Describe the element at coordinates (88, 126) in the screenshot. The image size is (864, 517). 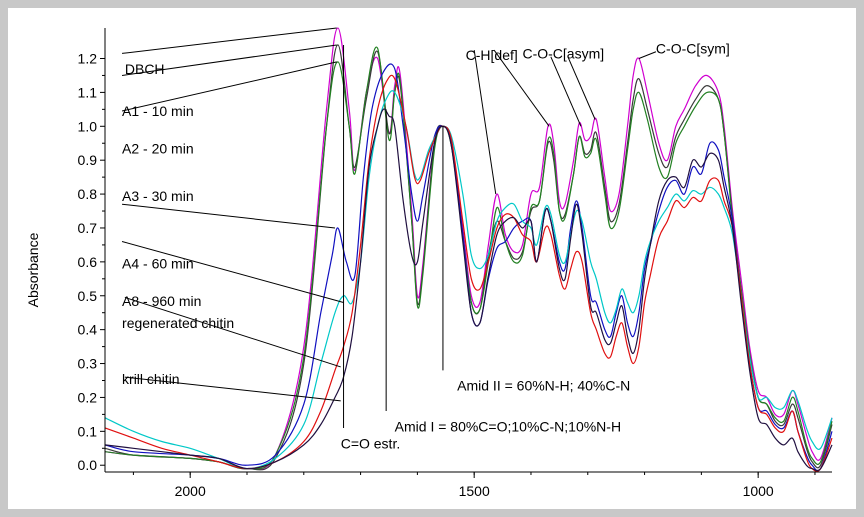
I see `y-tick-label: 1.0` at that location.